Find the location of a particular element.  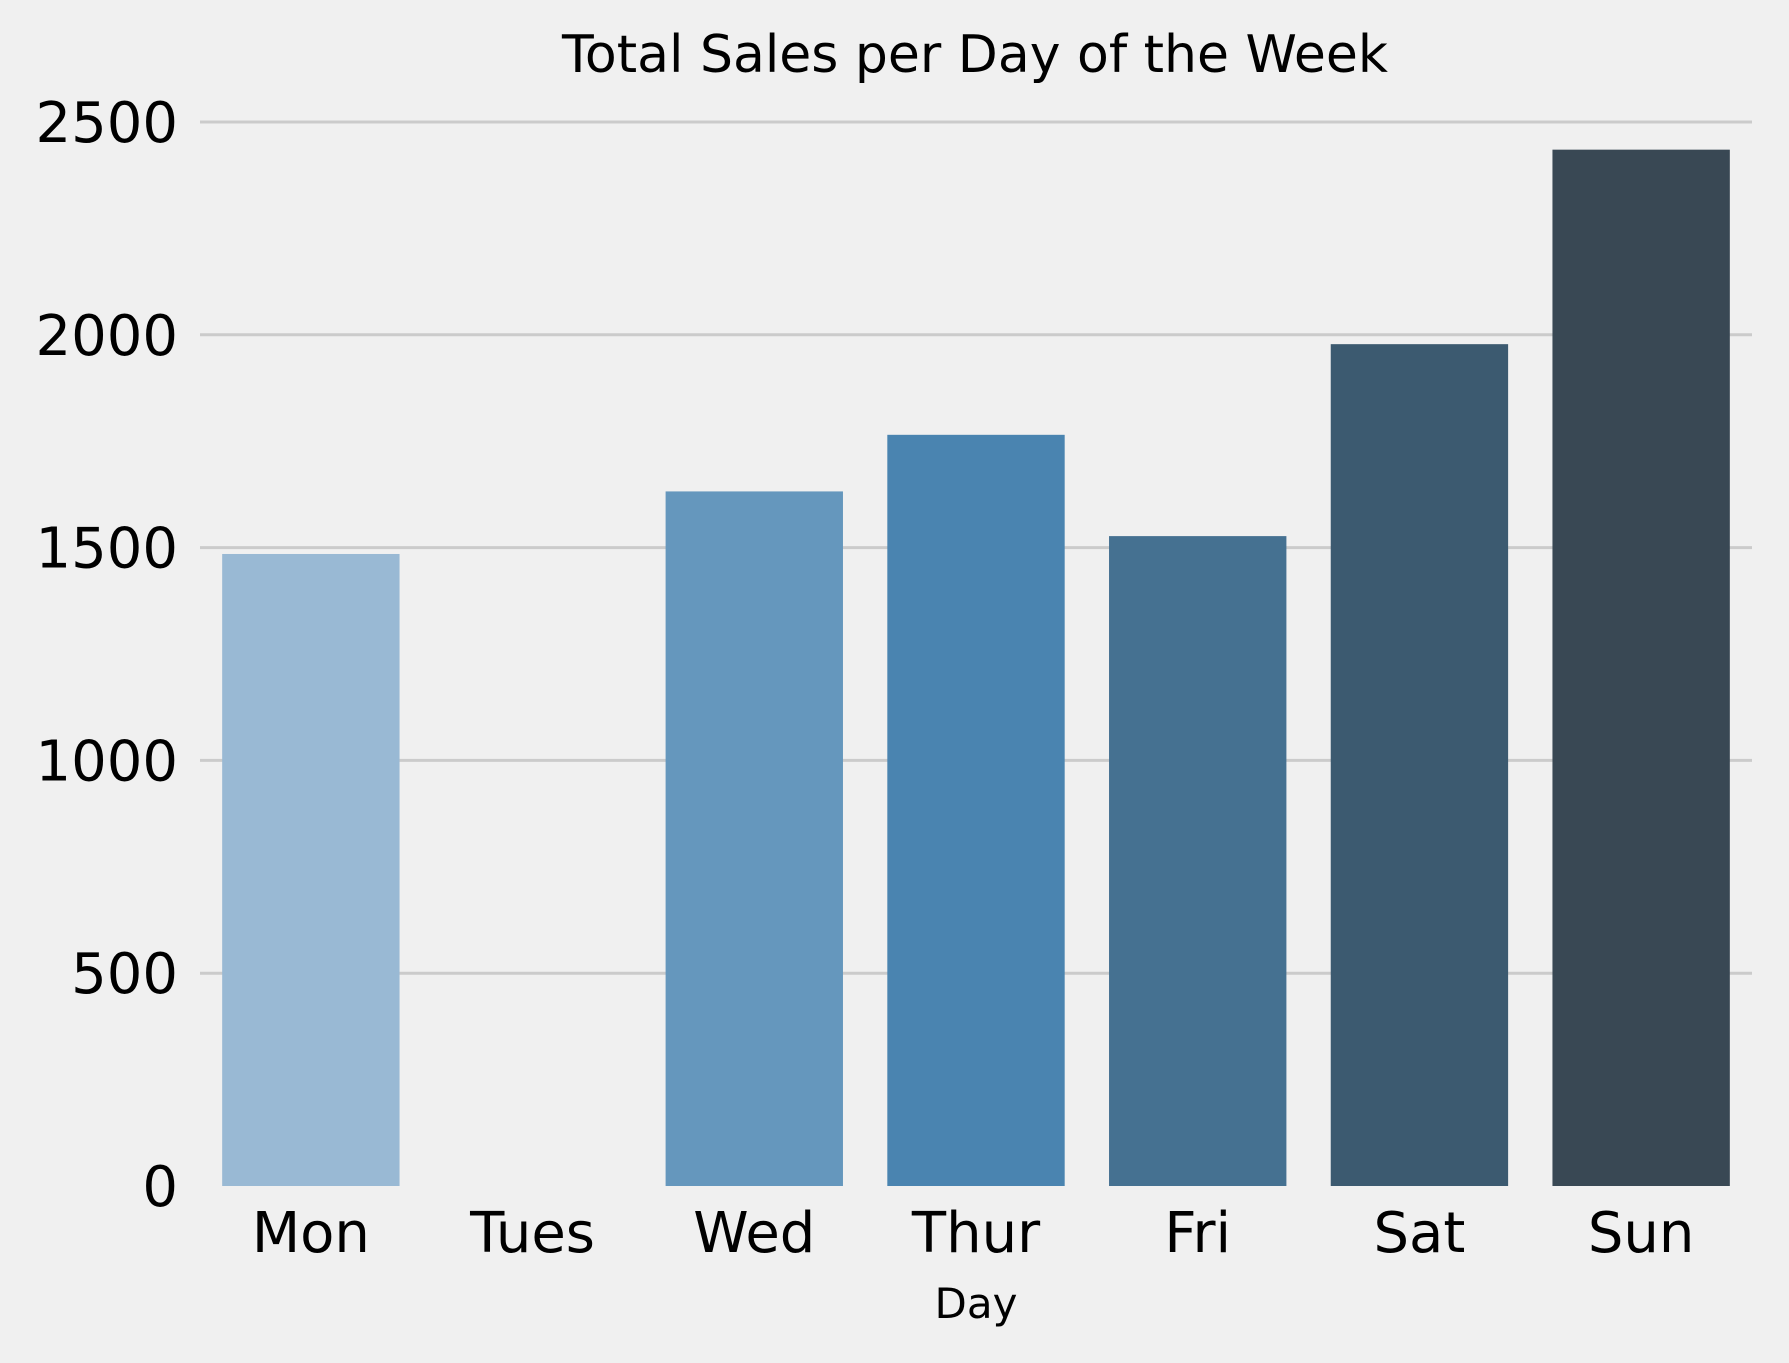

y-tick-label: 1500 is located at coordinates (106, 549).